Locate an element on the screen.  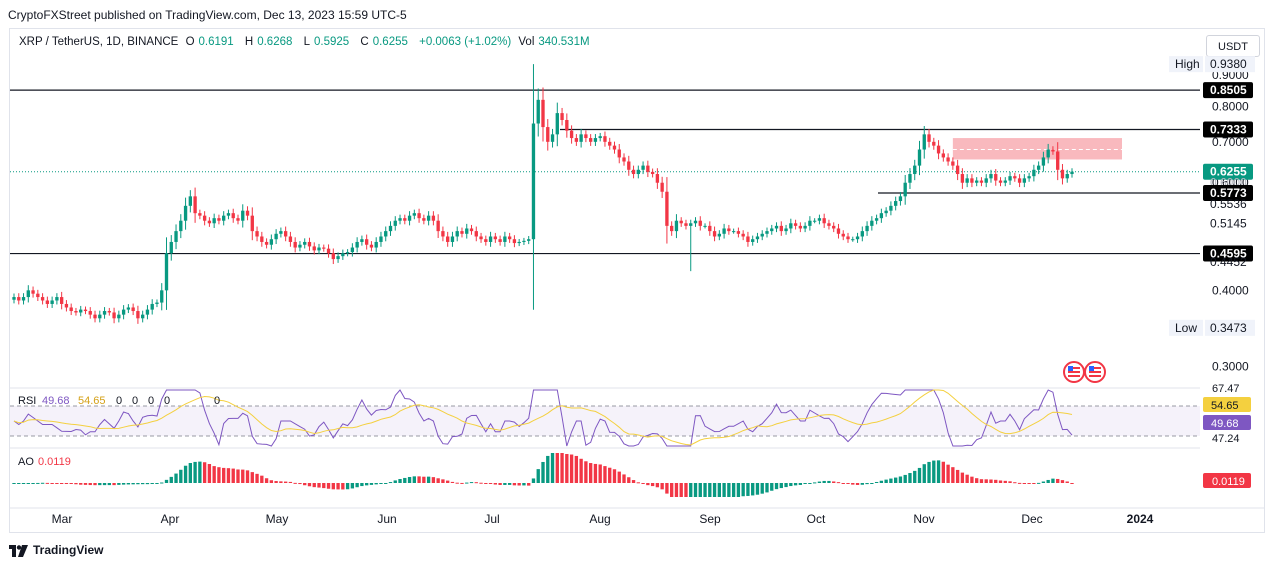
volume-value: Vol 340.531M is located at coordinates (554, 42).